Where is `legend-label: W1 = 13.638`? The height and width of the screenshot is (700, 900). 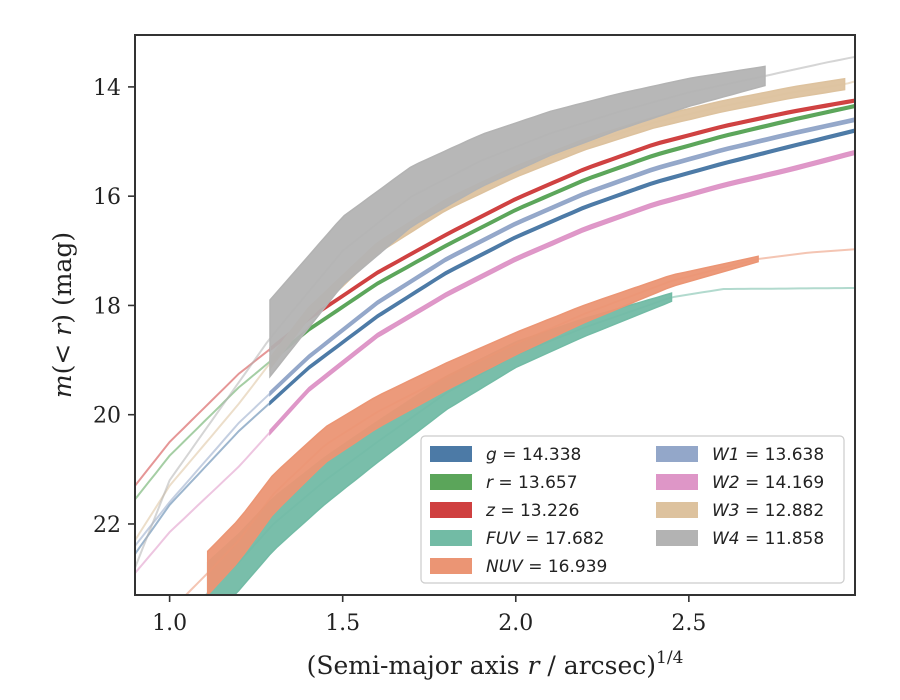
legend-label: W1 = 13.638 is located at coordinates (768, 455).